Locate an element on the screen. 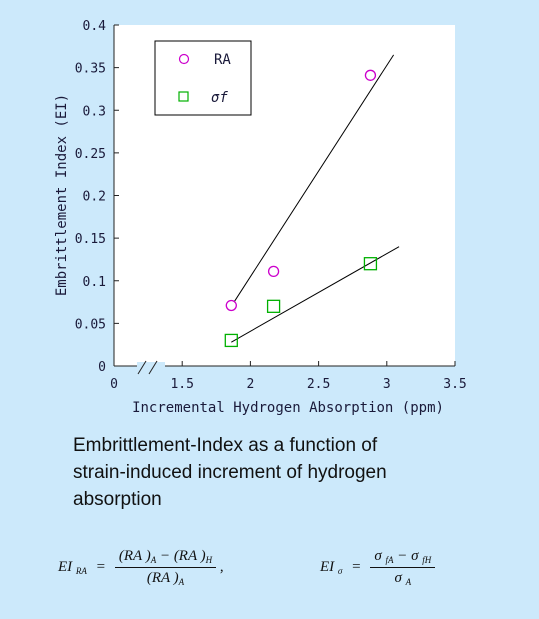 Image resolution: width=539 pixels, height=619 pixels. x-tick-label: 3 is located at coordinates (387, 384).